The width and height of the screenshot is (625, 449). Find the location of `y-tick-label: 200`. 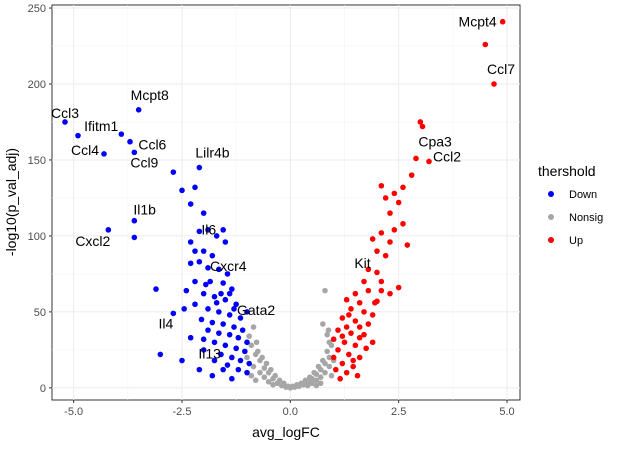

y-tick-label: 200 is located at coordinates (37, 85).